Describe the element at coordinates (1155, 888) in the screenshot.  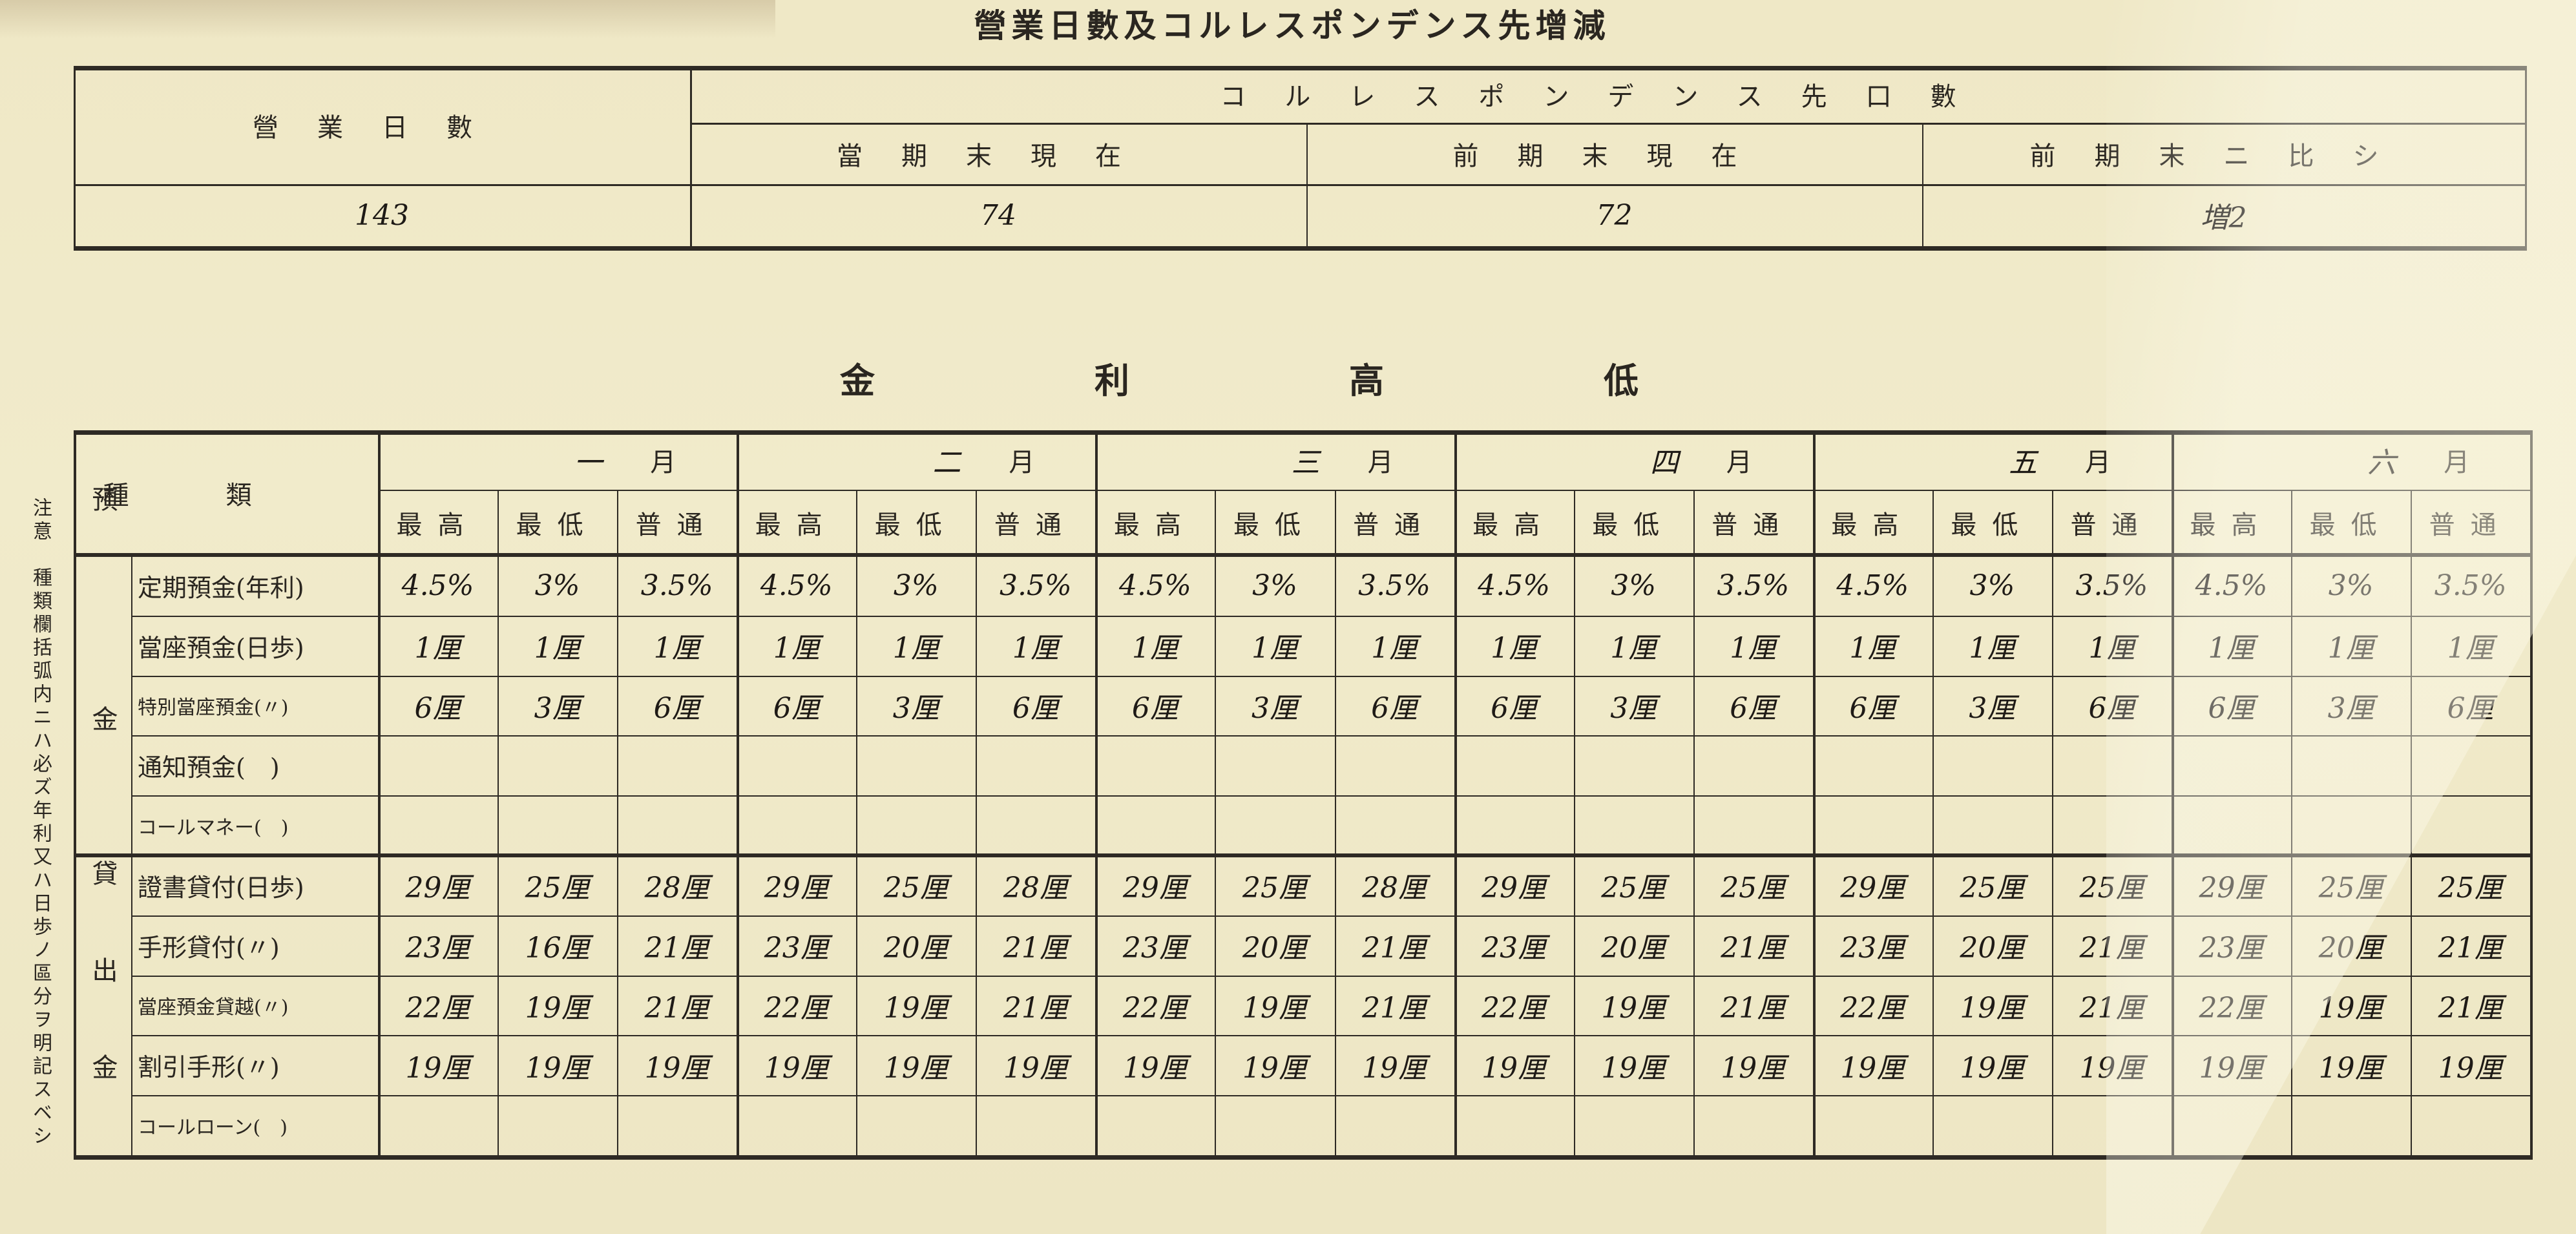
I see `rate-value: 29厘` at that location.